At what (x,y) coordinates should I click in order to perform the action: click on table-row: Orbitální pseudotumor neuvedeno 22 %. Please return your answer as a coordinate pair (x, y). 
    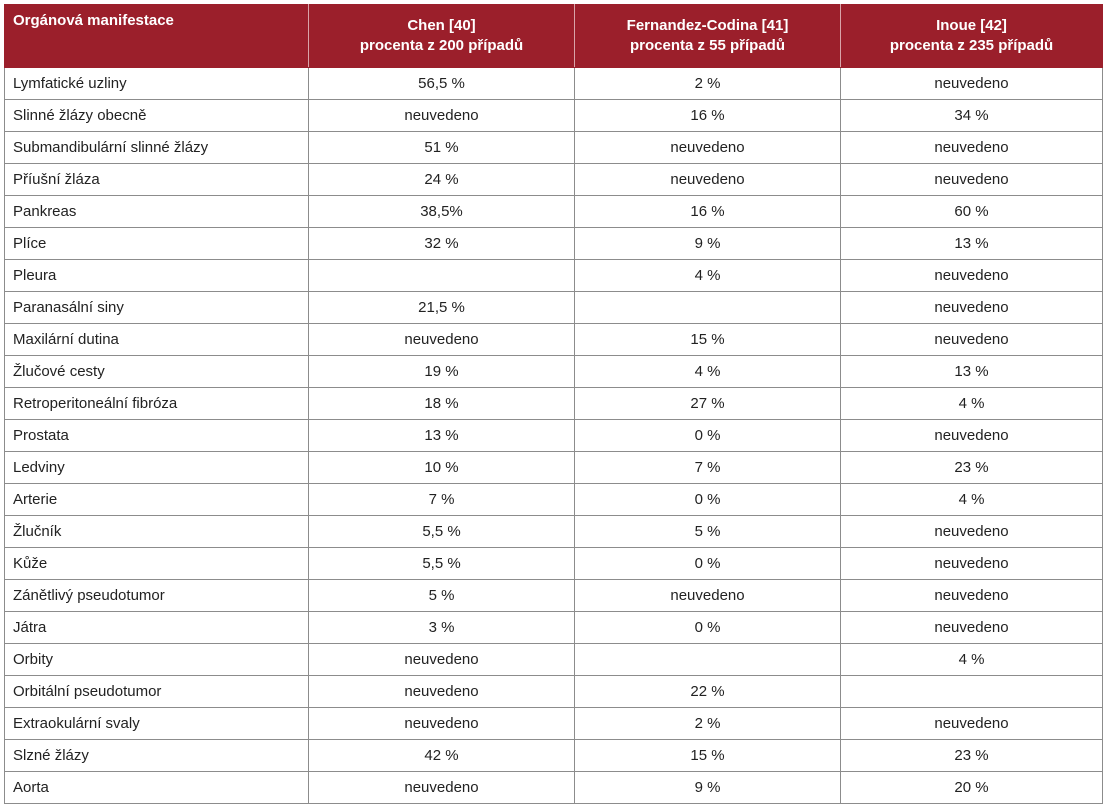
    Looking at the image, I should click on (553, 691).